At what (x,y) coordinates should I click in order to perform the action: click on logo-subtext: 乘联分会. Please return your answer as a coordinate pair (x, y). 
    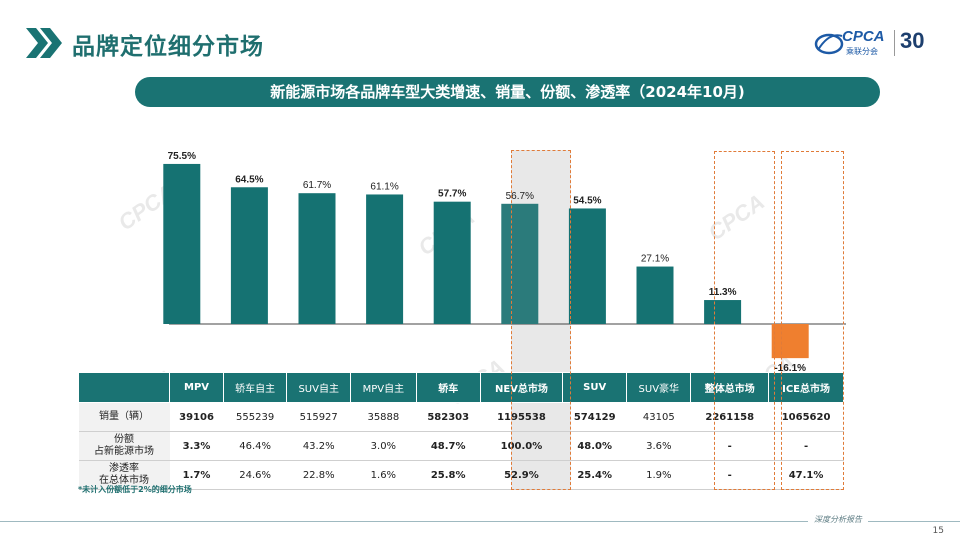
    Looking at the image, I should click on (862, 51).